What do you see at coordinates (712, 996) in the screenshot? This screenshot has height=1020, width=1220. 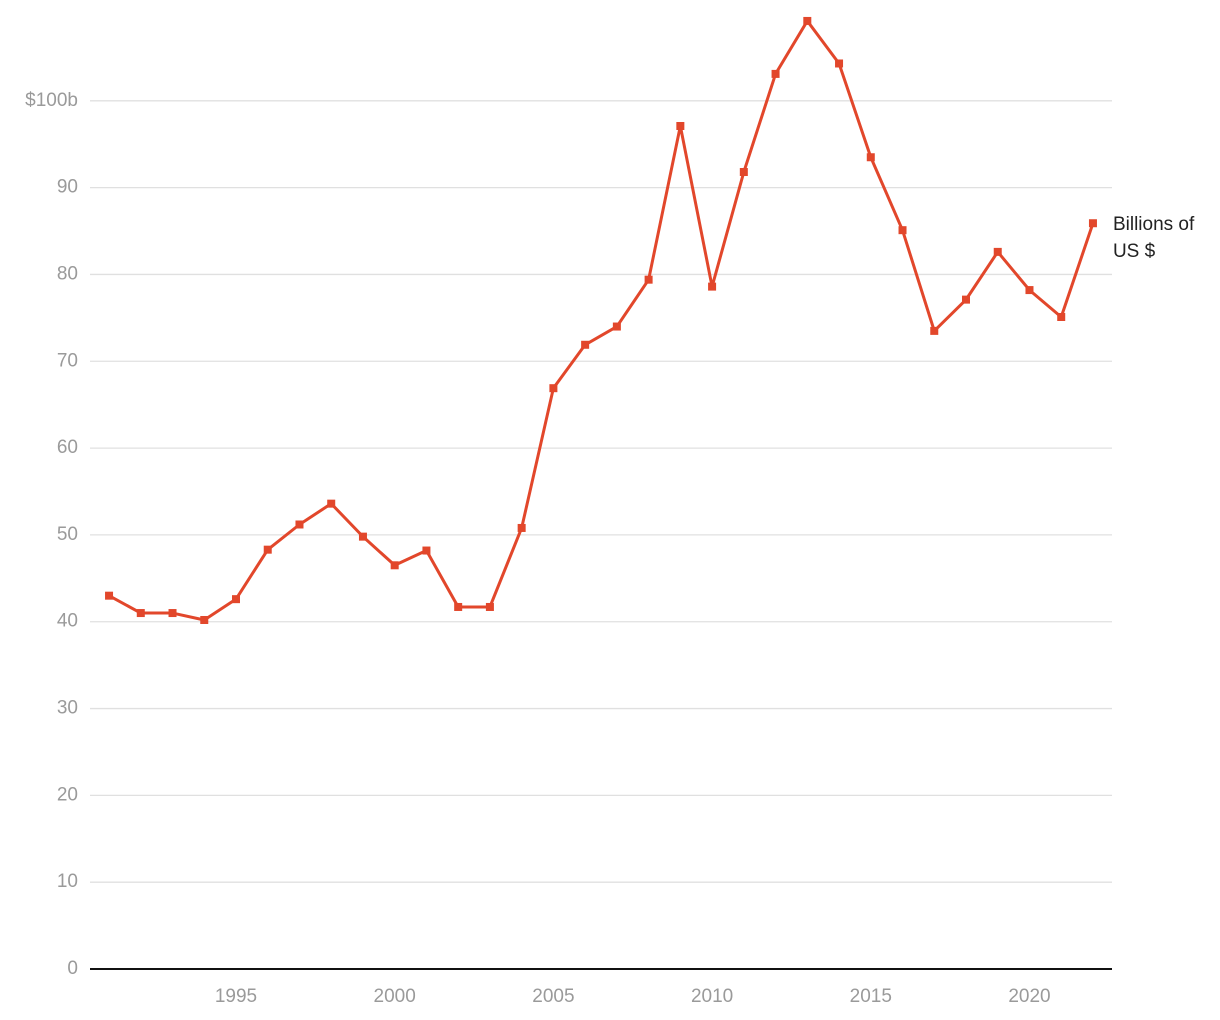 I see `x-tick-label: 2010` at bounding box center [712, 996].